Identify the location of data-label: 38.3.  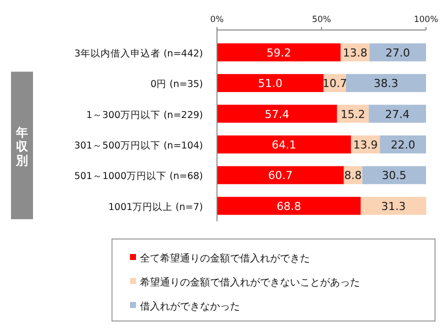
(386, 83).